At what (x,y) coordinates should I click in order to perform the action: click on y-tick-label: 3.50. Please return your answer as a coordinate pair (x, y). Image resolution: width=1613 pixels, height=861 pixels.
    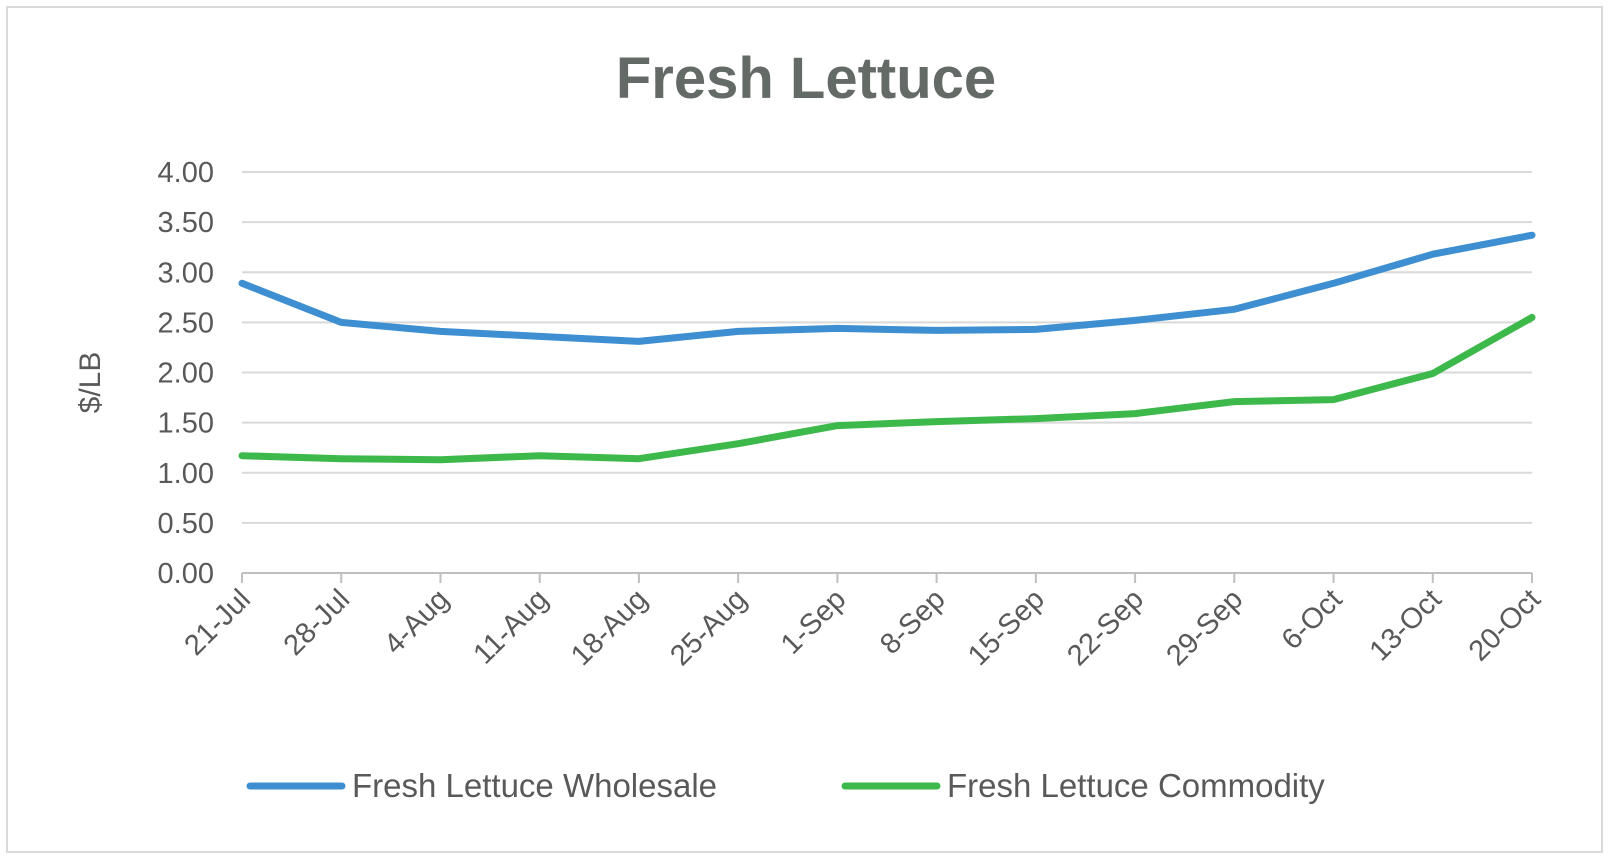
    Looking at the image, I should click on (186, 223).